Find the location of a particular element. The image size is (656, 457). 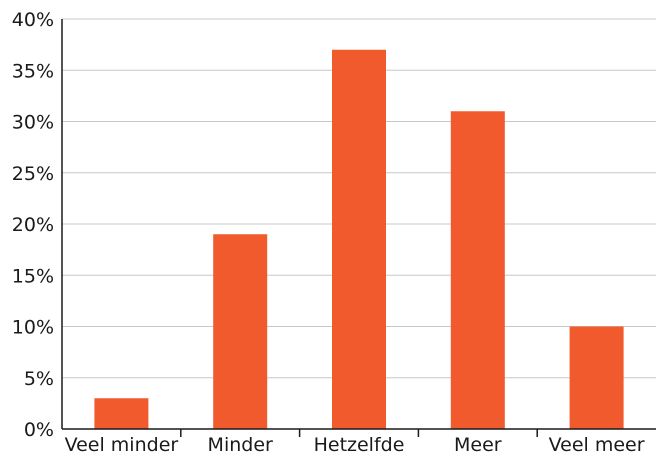

y-tick-label: 25% is located at coordinates (33, 174).